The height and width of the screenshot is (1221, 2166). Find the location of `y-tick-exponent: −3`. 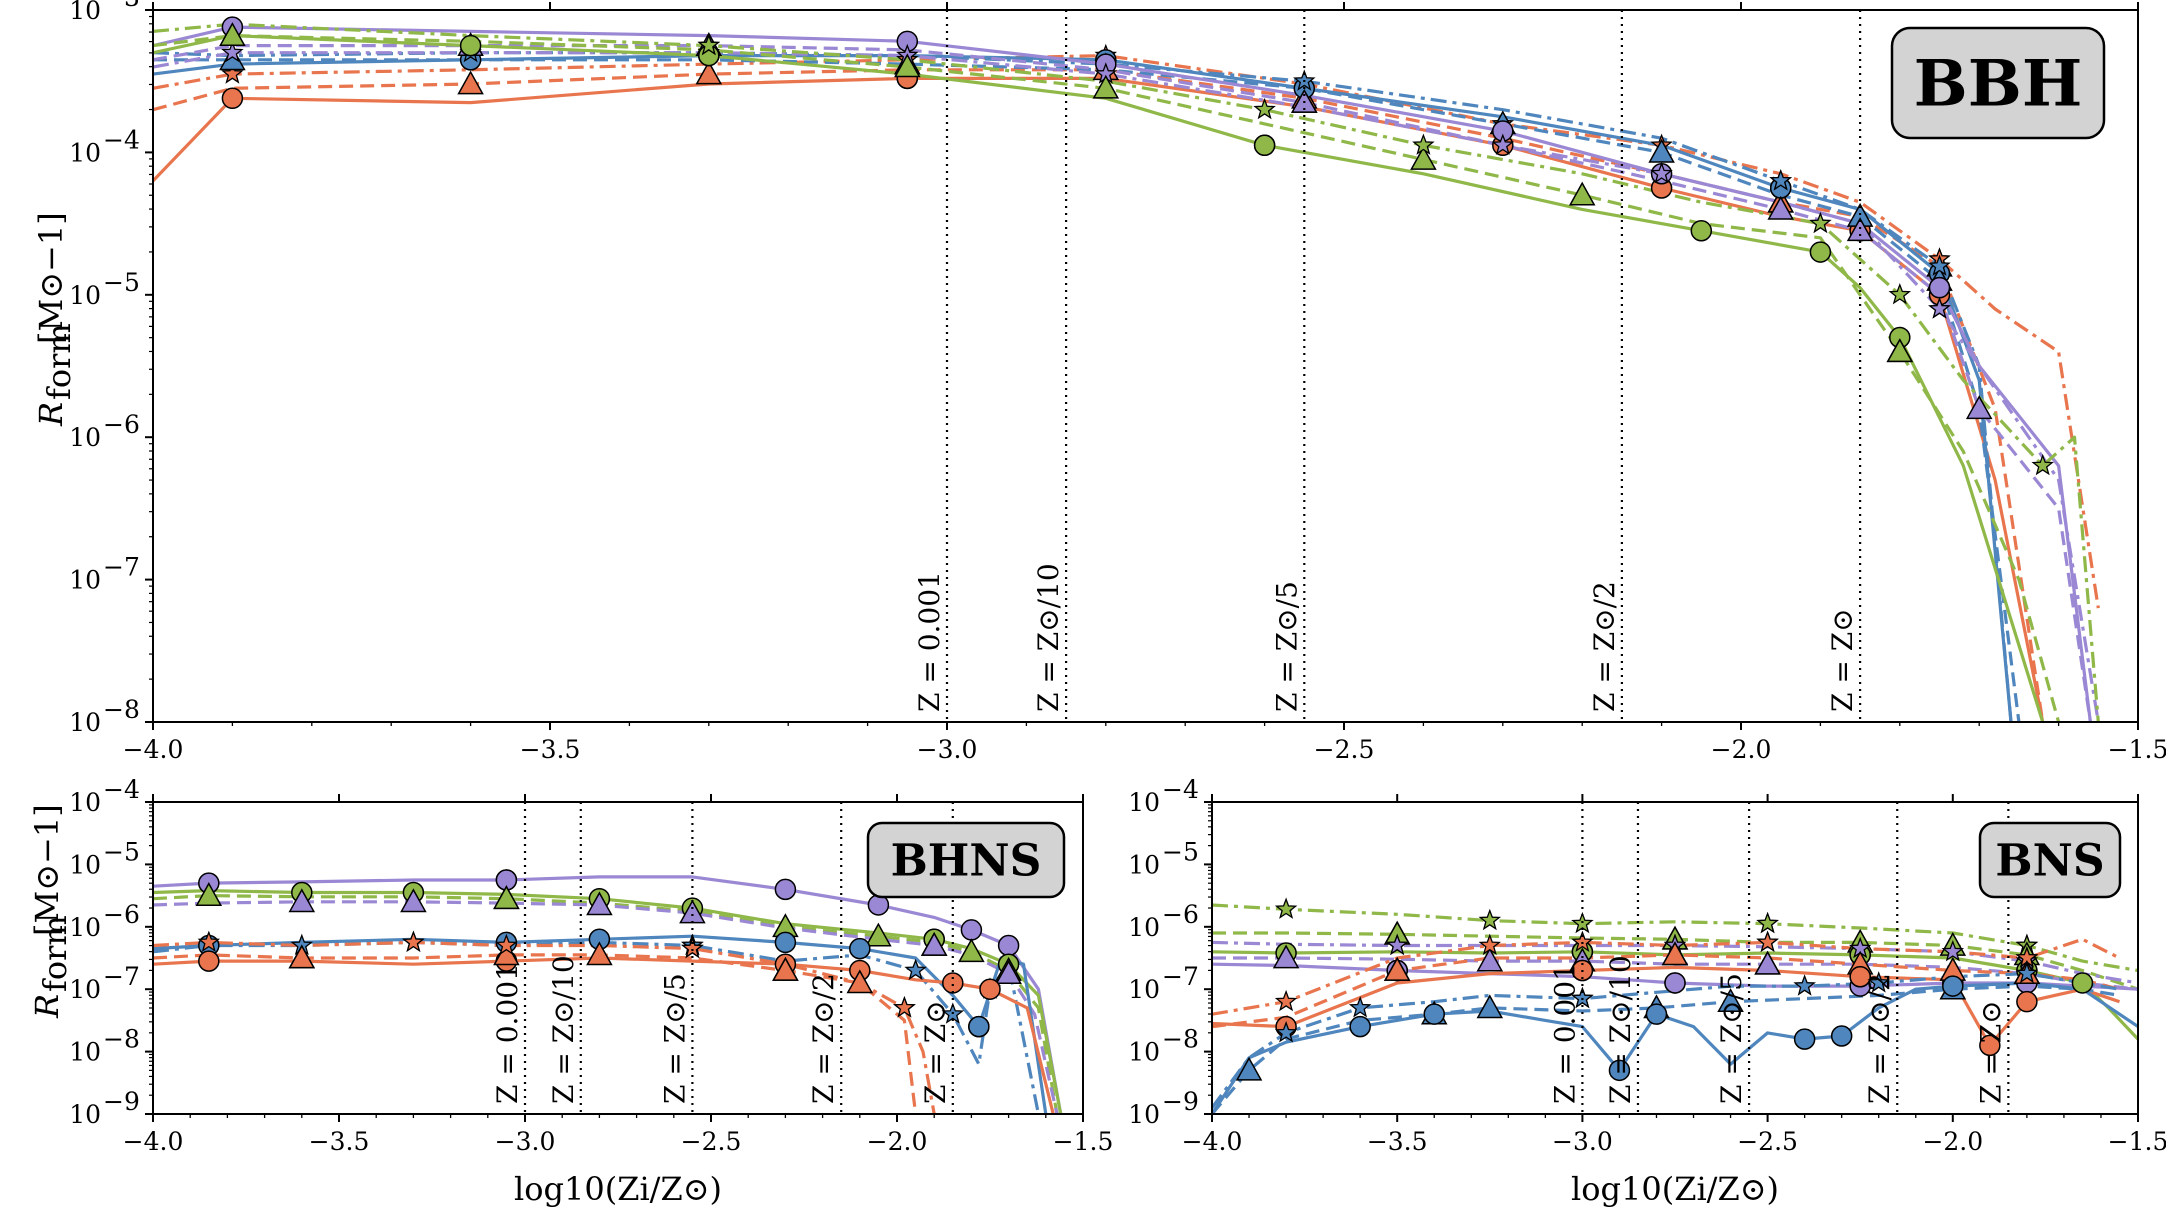

y-tick-exponent: −3 is located at coordinates (121, 6).